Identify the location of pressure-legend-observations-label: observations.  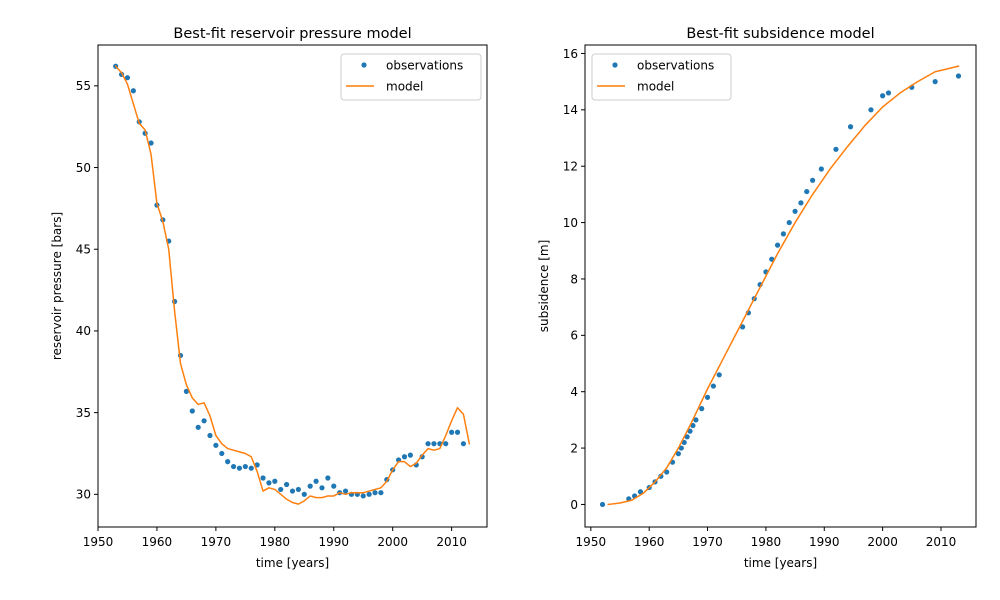
(424, 66).